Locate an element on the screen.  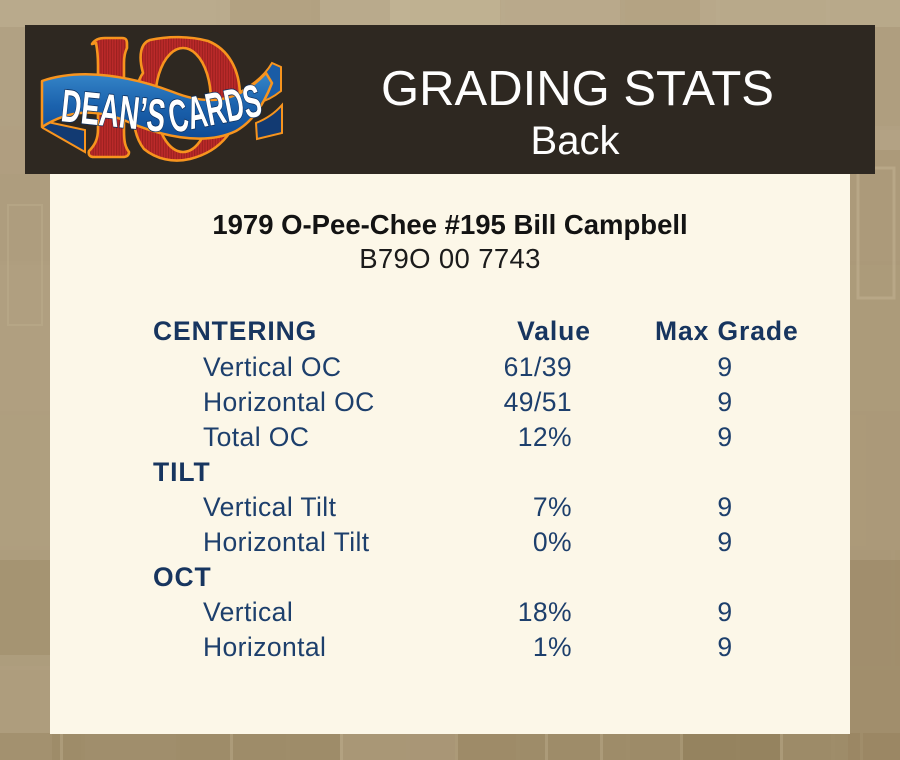
svg-text: CARDS is located at coordinates (214, 108).